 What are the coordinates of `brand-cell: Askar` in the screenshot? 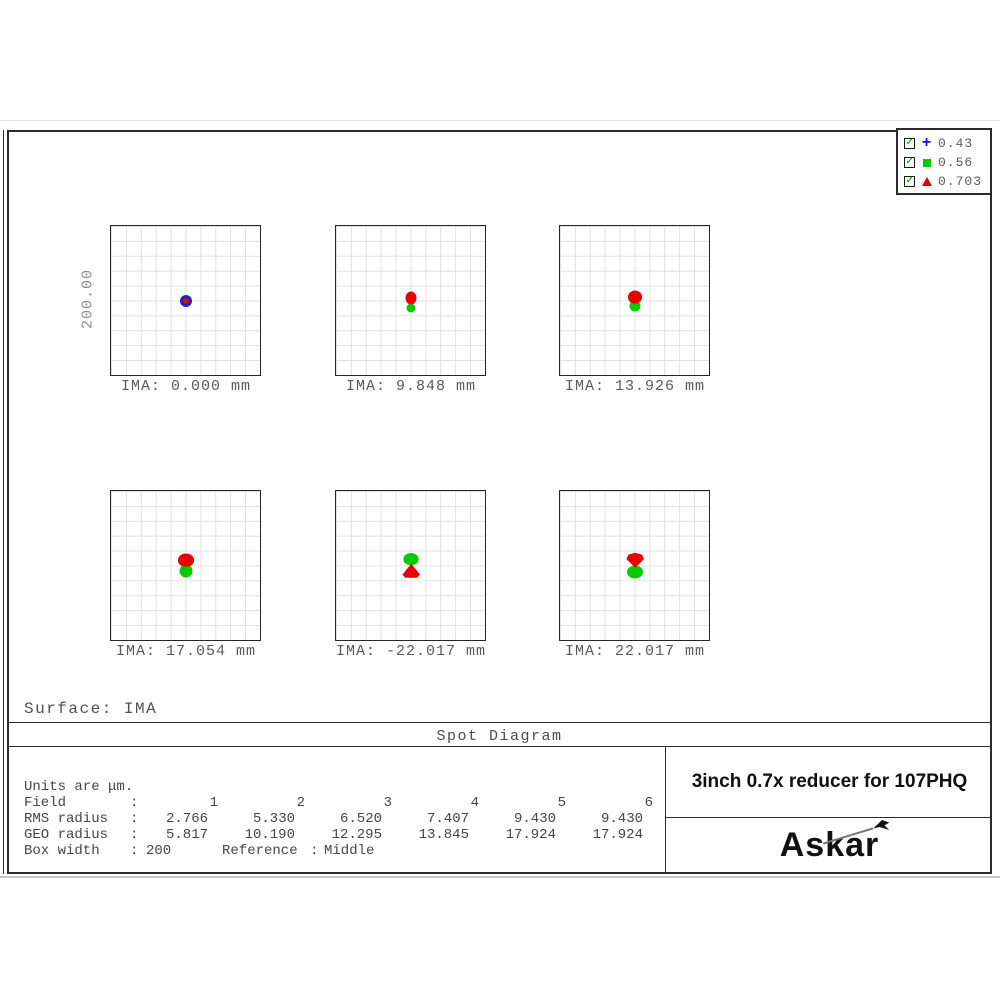 It's located at (829, 845).